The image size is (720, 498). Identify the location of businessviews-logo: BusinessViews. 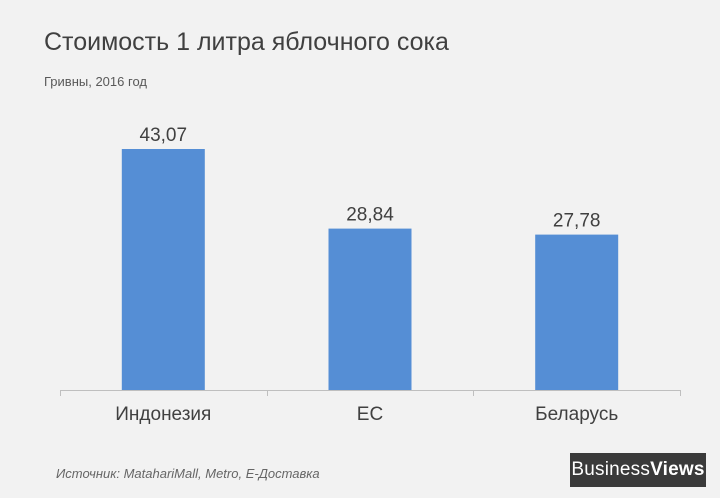
(638, 470).